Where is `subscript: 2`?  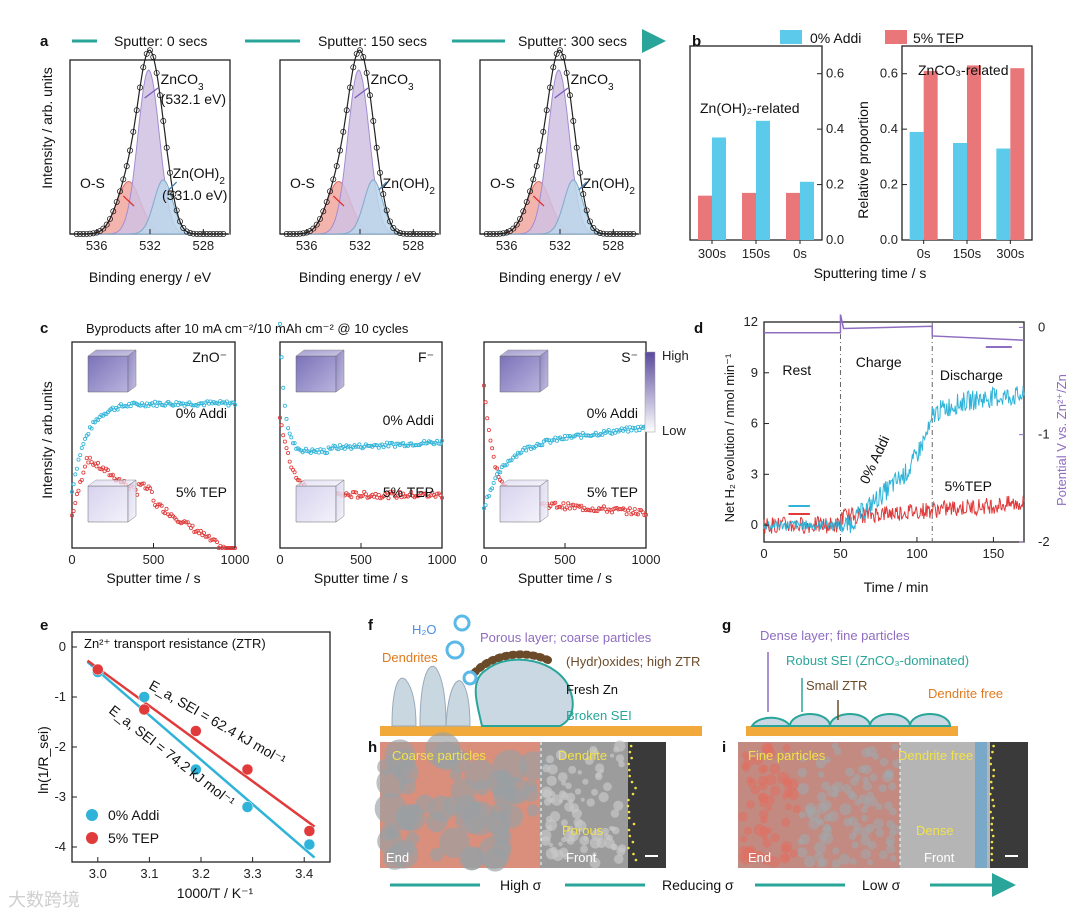 subscript: 2 is located at coordinates (222, 181).